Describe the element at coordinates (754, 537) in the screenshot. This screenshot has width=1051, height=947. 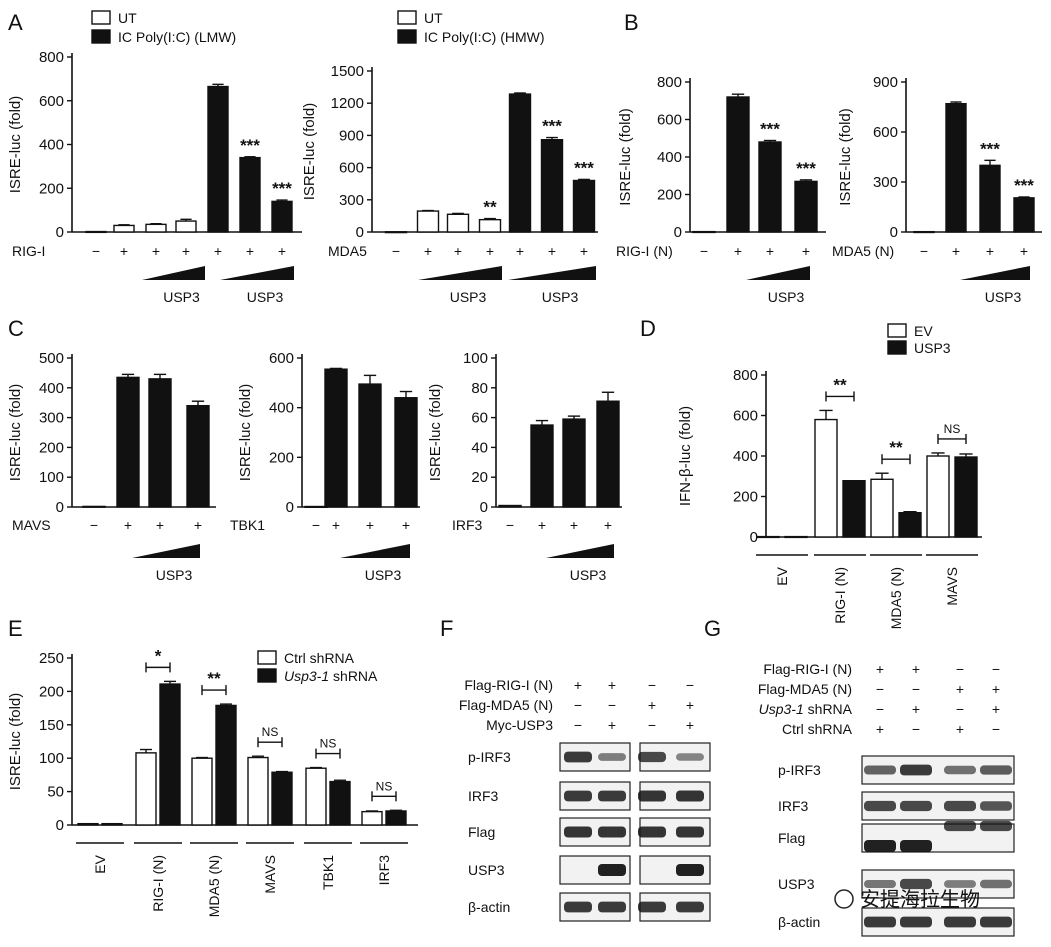
I see `chart-d-ytick-label: 0` at that location.